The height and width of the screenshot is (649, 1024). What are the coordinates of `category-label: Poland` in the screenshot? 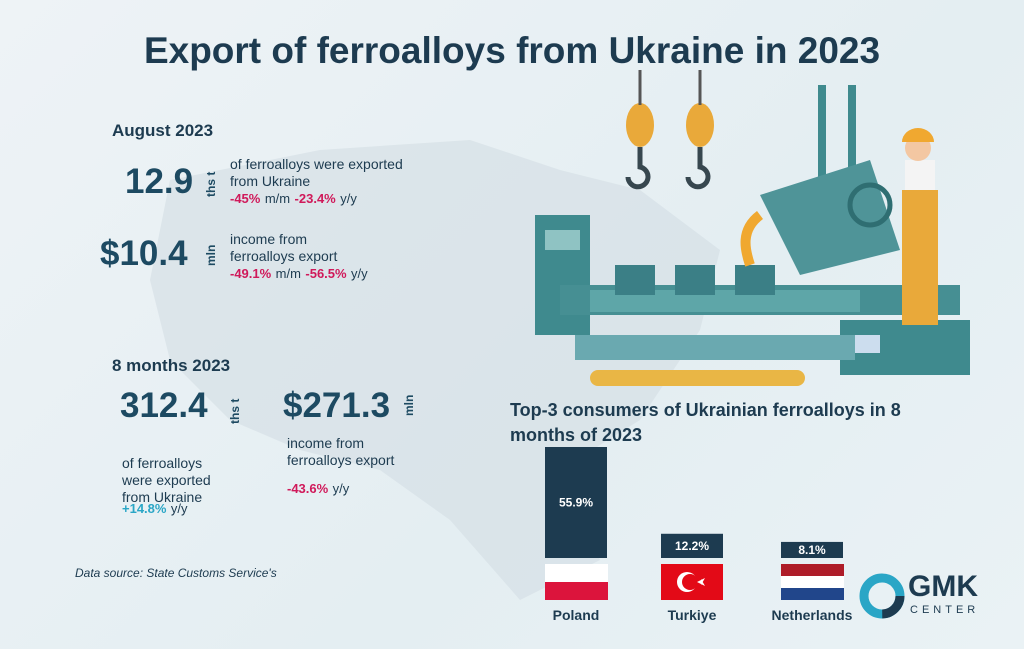 It's located at (576, 615).